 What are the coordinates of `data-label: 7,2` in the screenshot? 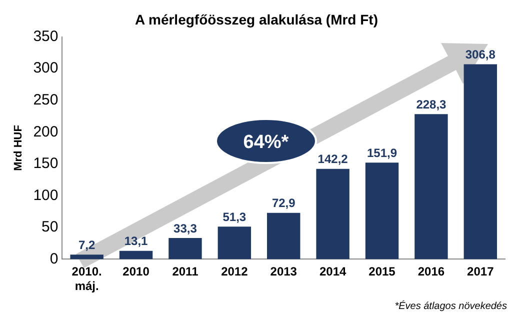 It's located at (87, 245).